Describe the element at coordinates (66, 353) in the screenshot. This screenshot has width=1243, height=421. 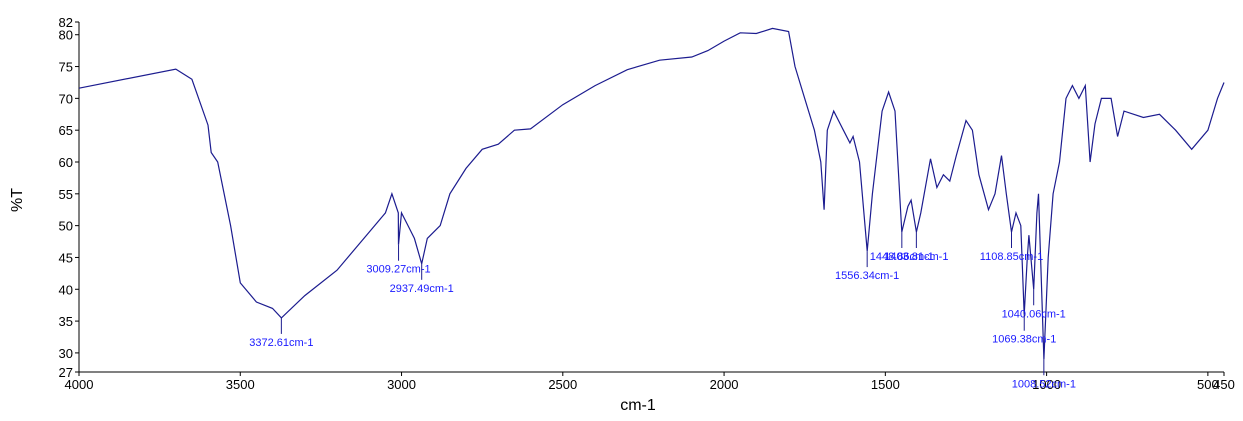
I see `y-tick-label: 30` at that location.